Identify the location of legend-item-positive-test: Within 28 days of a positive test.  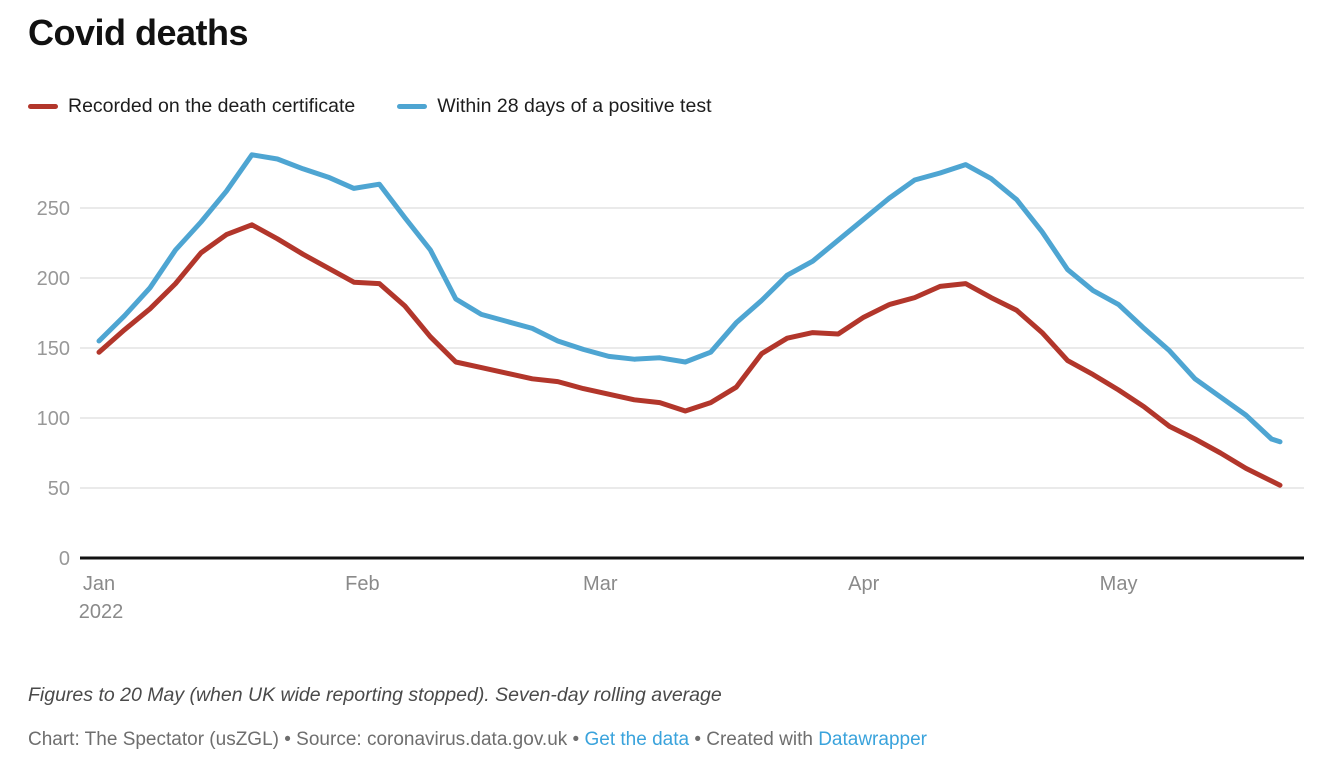
(554, 106).